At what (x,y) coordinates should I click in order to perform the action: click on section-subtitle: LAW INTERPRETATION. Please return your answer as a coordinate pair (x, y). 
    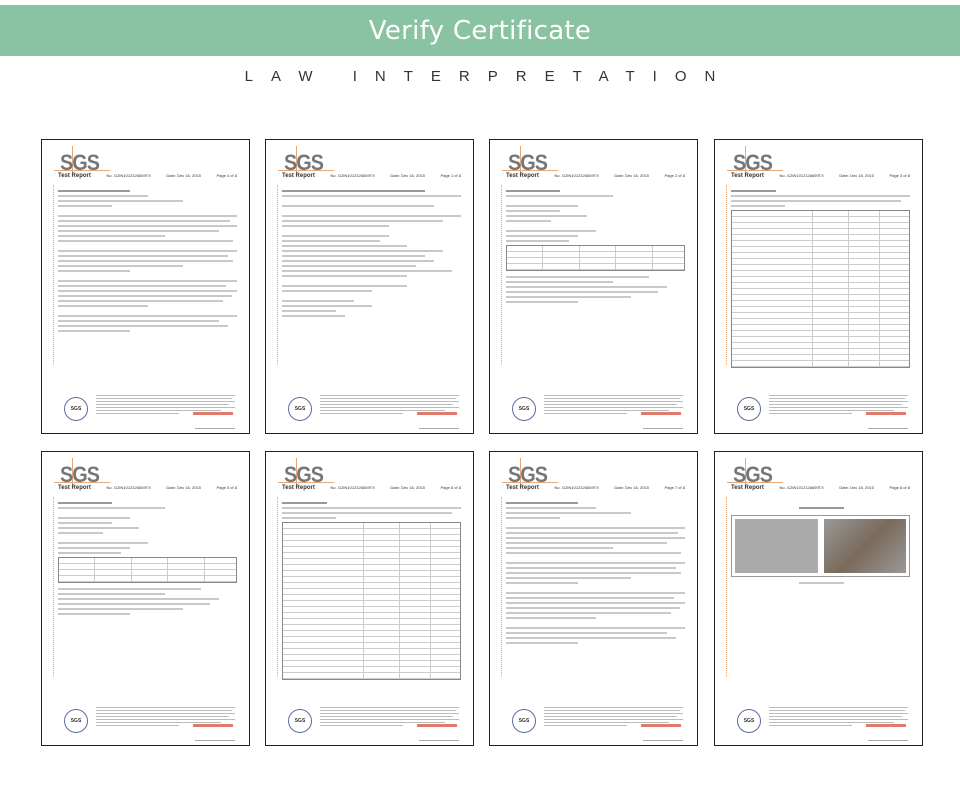
    Looking at the image, I should click on (489, 76).